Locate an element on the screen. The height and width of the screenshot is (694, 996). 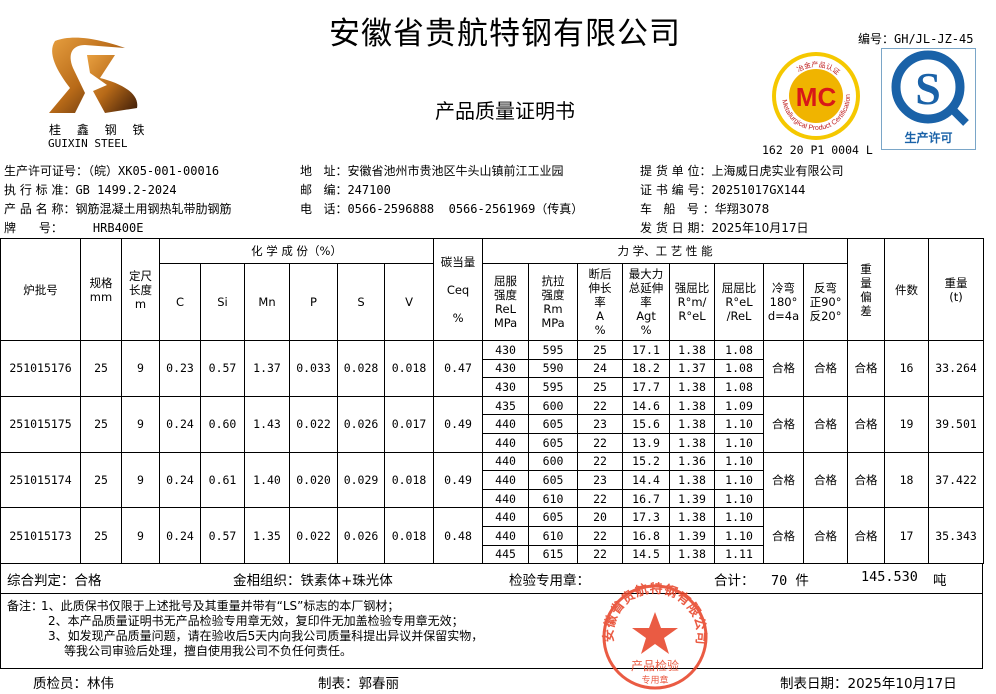
weight-unit: 吨 is located at coordinates (940, 581).